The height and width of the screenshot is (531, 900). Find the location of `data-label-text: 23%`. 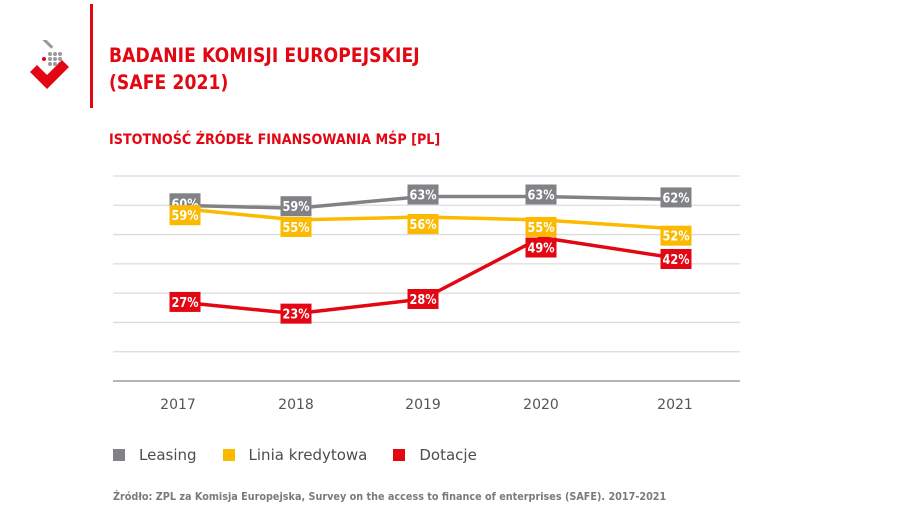

data-label-text: 23% is located at coordinates (296, 315).